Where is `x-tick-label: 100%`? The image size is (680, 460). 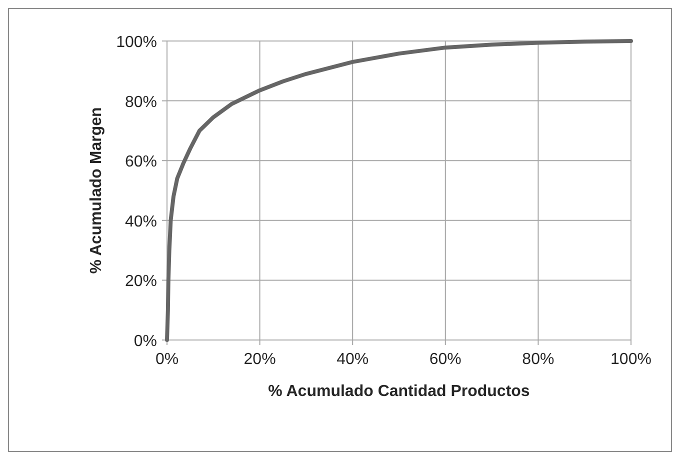
x-tick-label: 100% is located at coordinates (631, 359).